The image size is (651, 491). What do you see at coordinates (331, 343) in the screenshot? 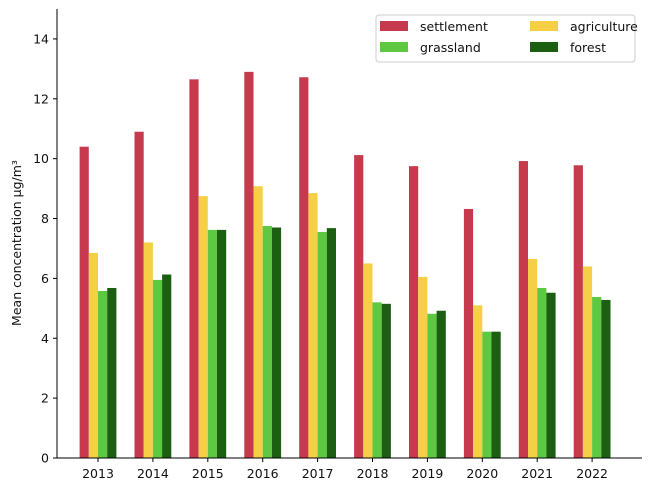
I see `bar-forest-2017` at bounding box center [331, 343].